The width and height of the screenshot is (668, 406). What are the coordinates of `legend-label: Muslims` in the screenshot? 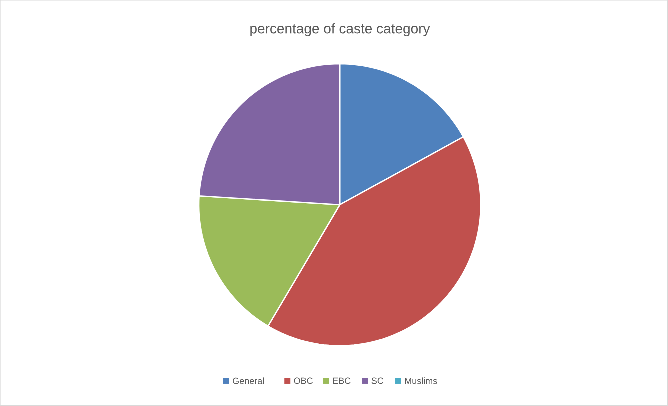 It's located at (421, 381).